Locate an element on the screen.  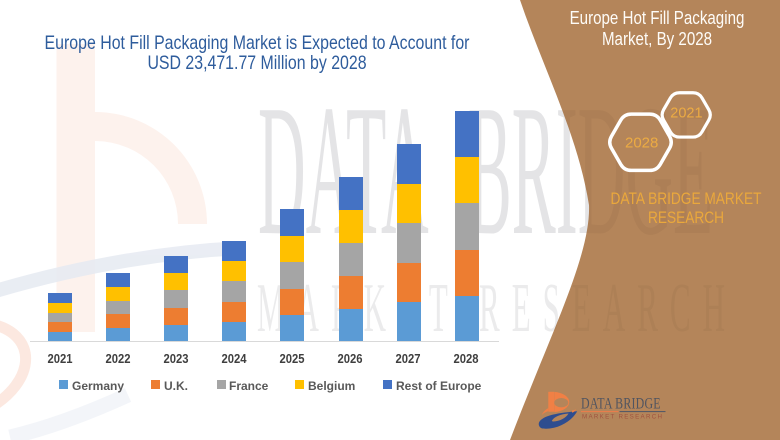
svg-text: DATA BRIDGE is located at coordinates (621, 404).